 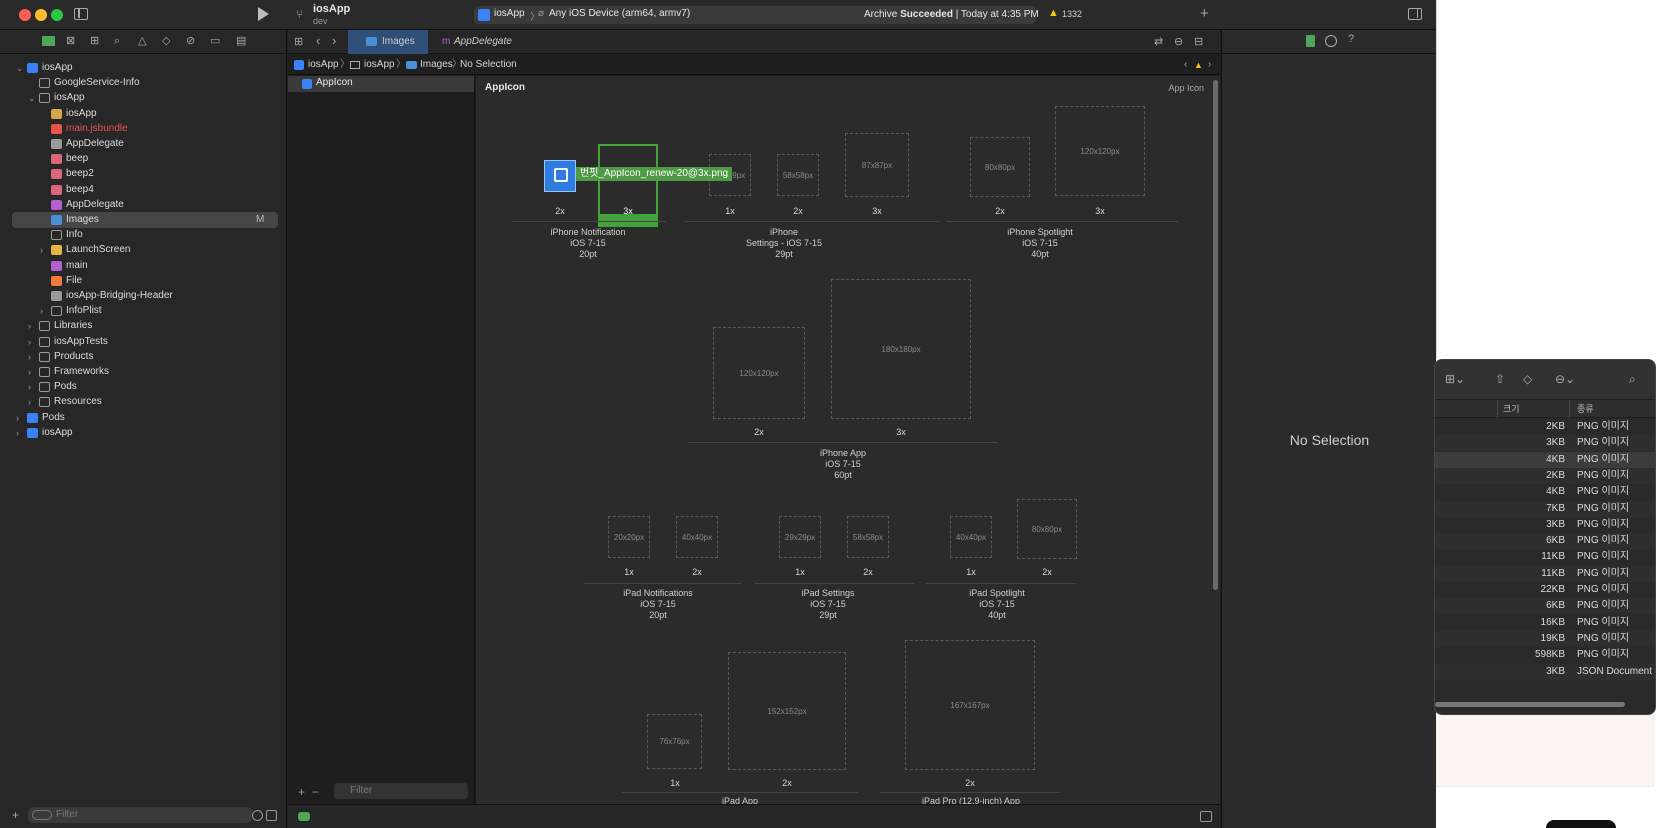 What do you see at coordinates (1500, 379) in the screenshot?
I see `share-icon: ⇧` at bounding box center [1500, 379].